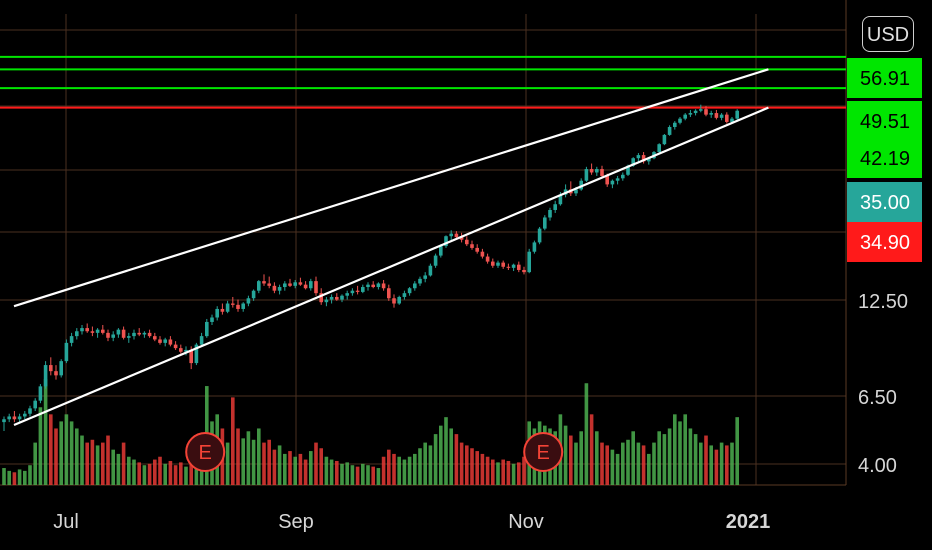 The width and height of the screenshot is (932, 550). What do you see at coordinates (543, 452) in the screenshot?
I see `earnings-marker-circle` at bounding box center [543, 452].